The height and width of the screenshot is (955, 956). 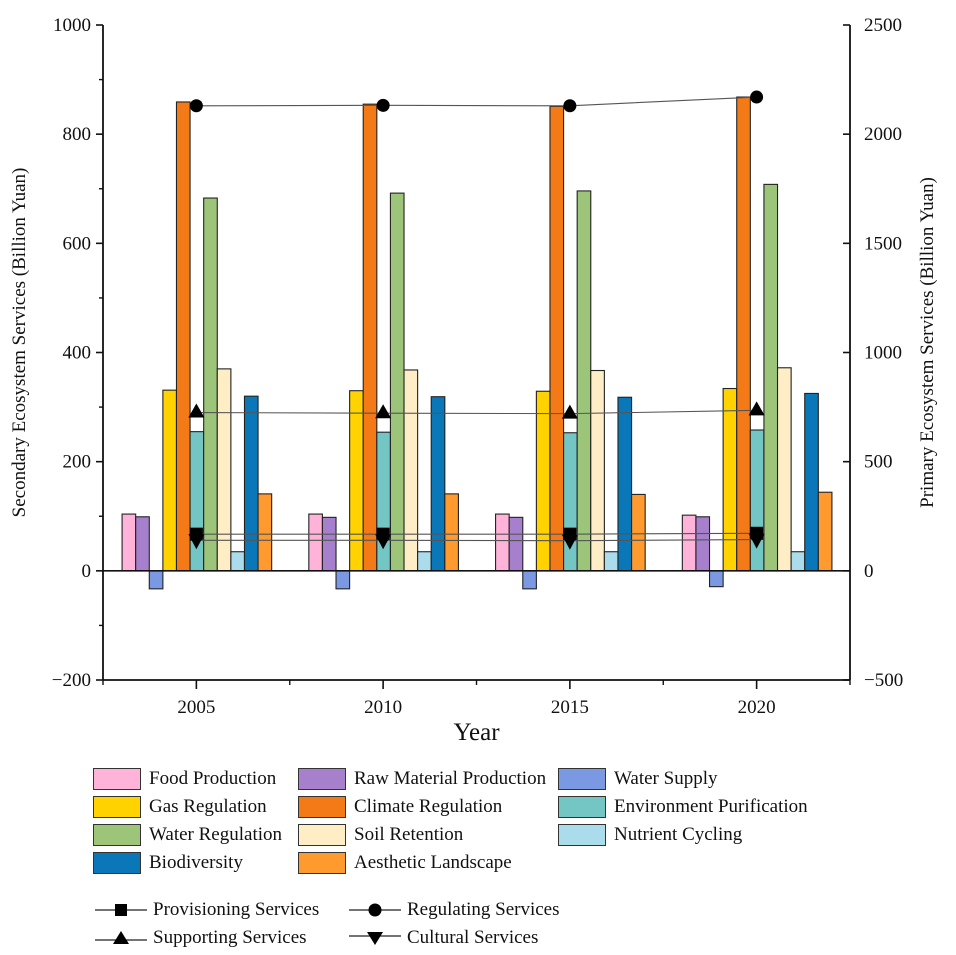 I want to click on y-tick-label: 1000, so click(x=72, y=25).